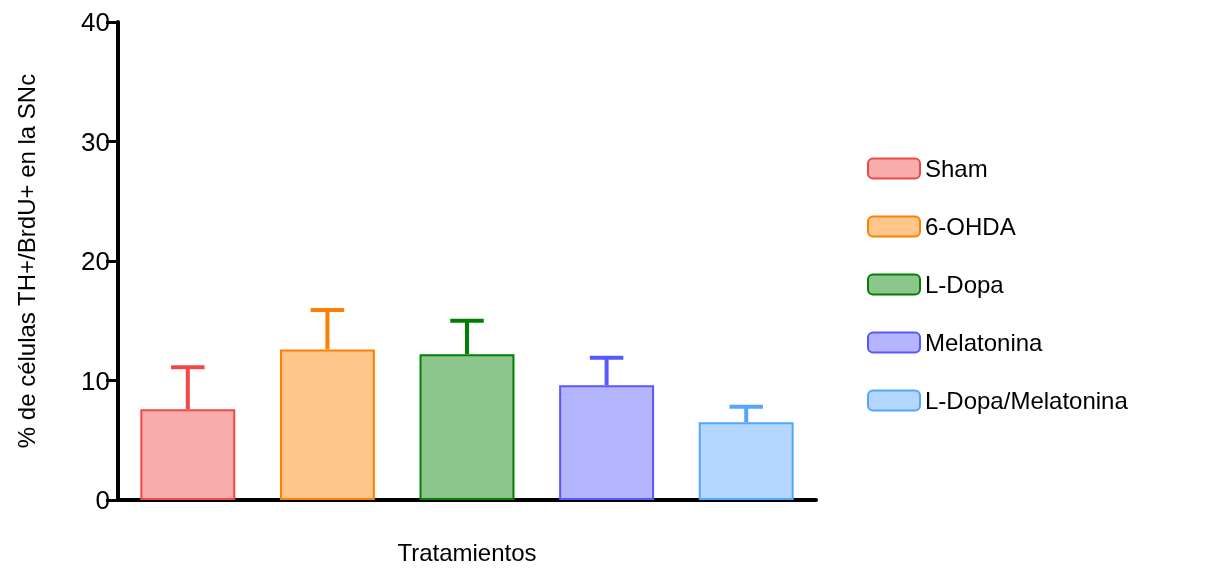 The height and width of the screenshot is (569, 1231). Describe the element at coordinates (95, 261) in the screenshot. I see `y-tick-label: 20` at that location.